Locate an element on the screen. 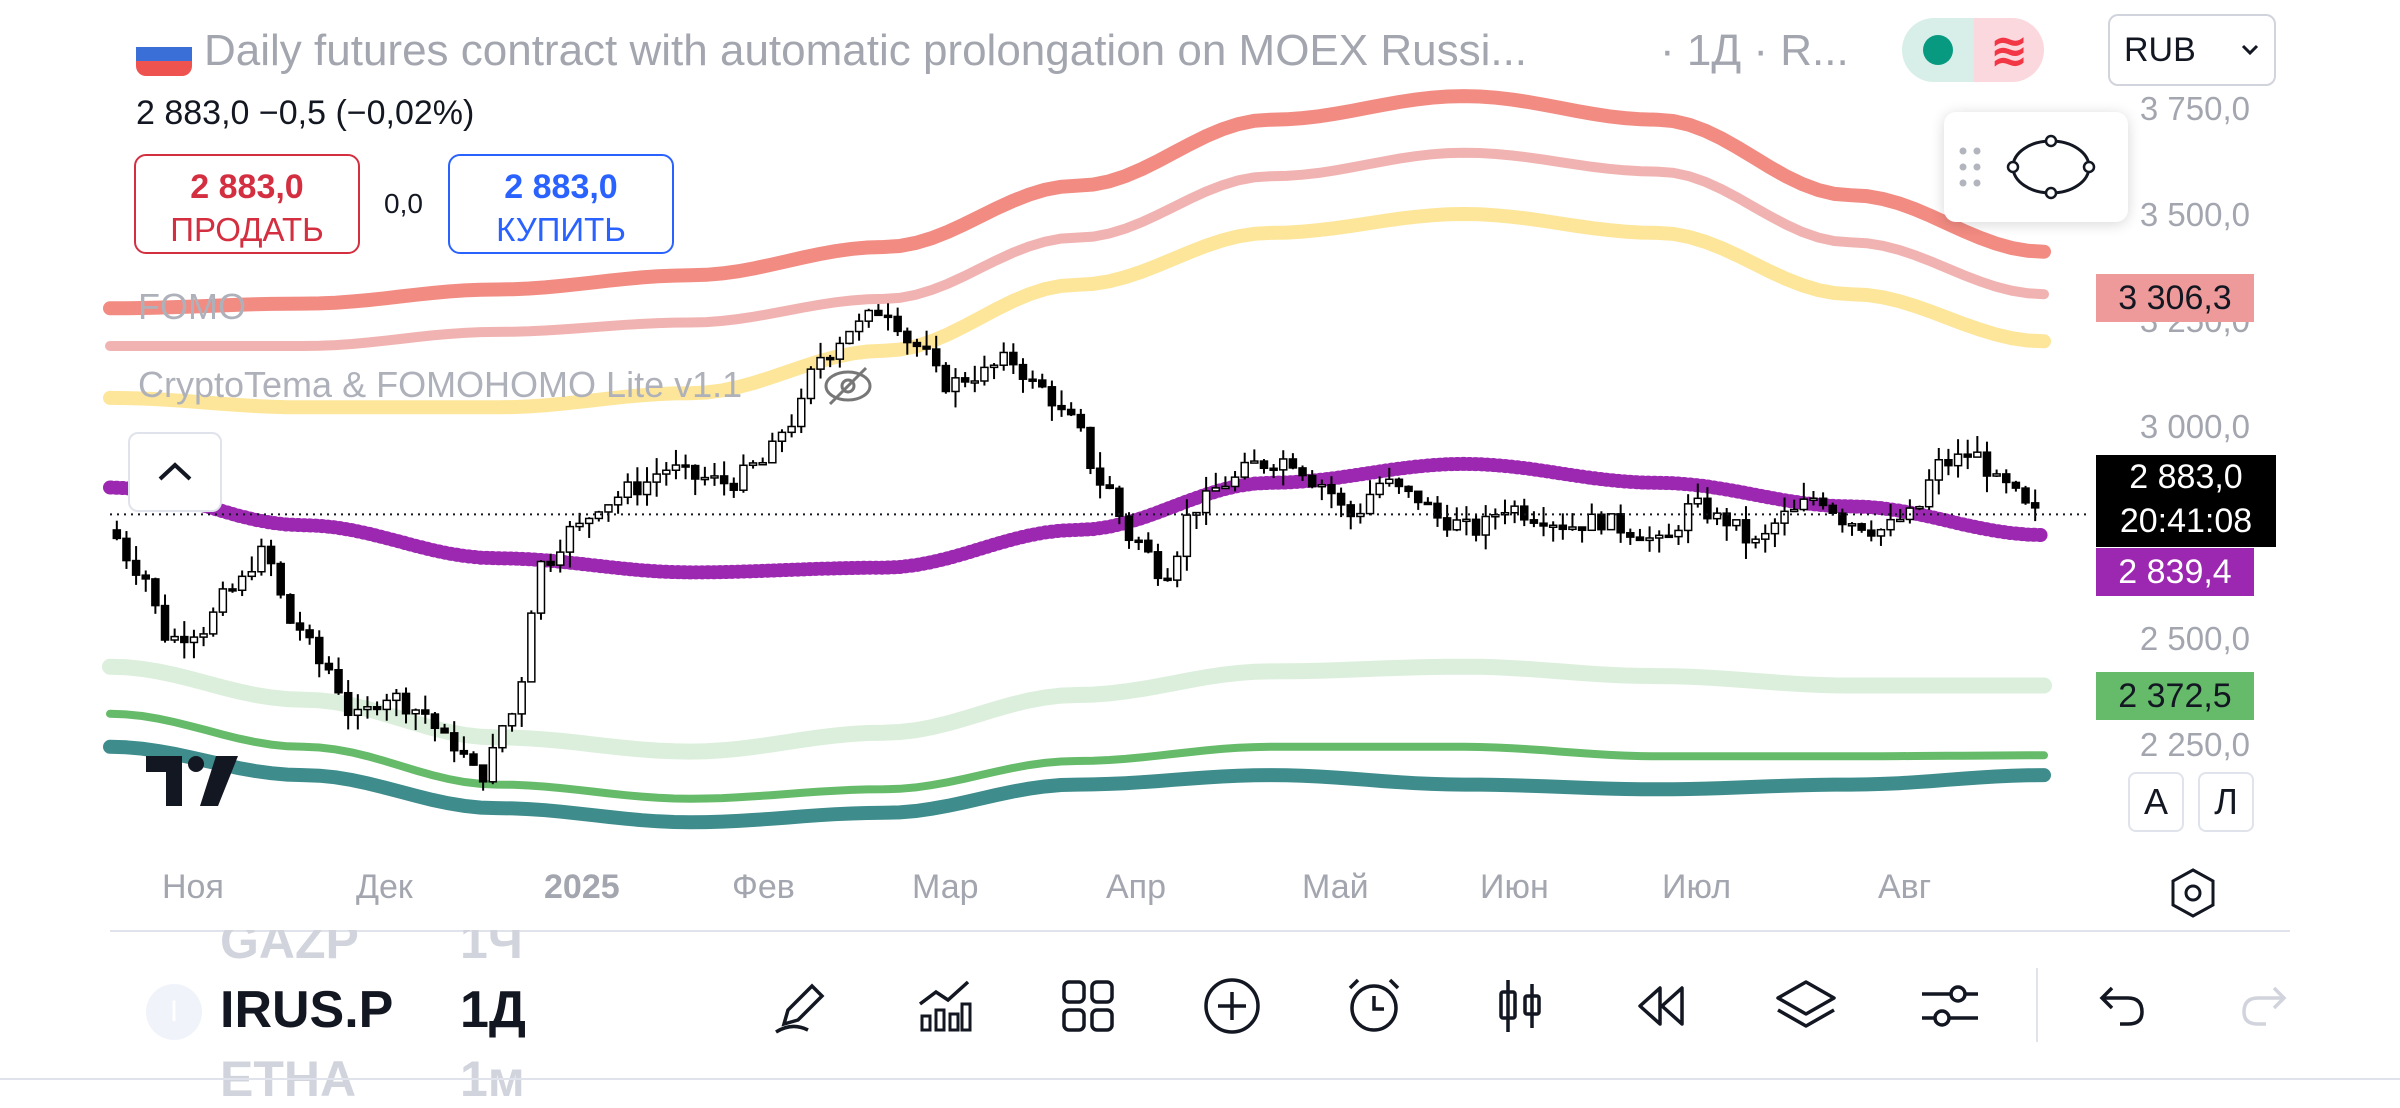 The image size is (2400, 1108). ellipse-tool-icon is located at coordinates (2051, 167).